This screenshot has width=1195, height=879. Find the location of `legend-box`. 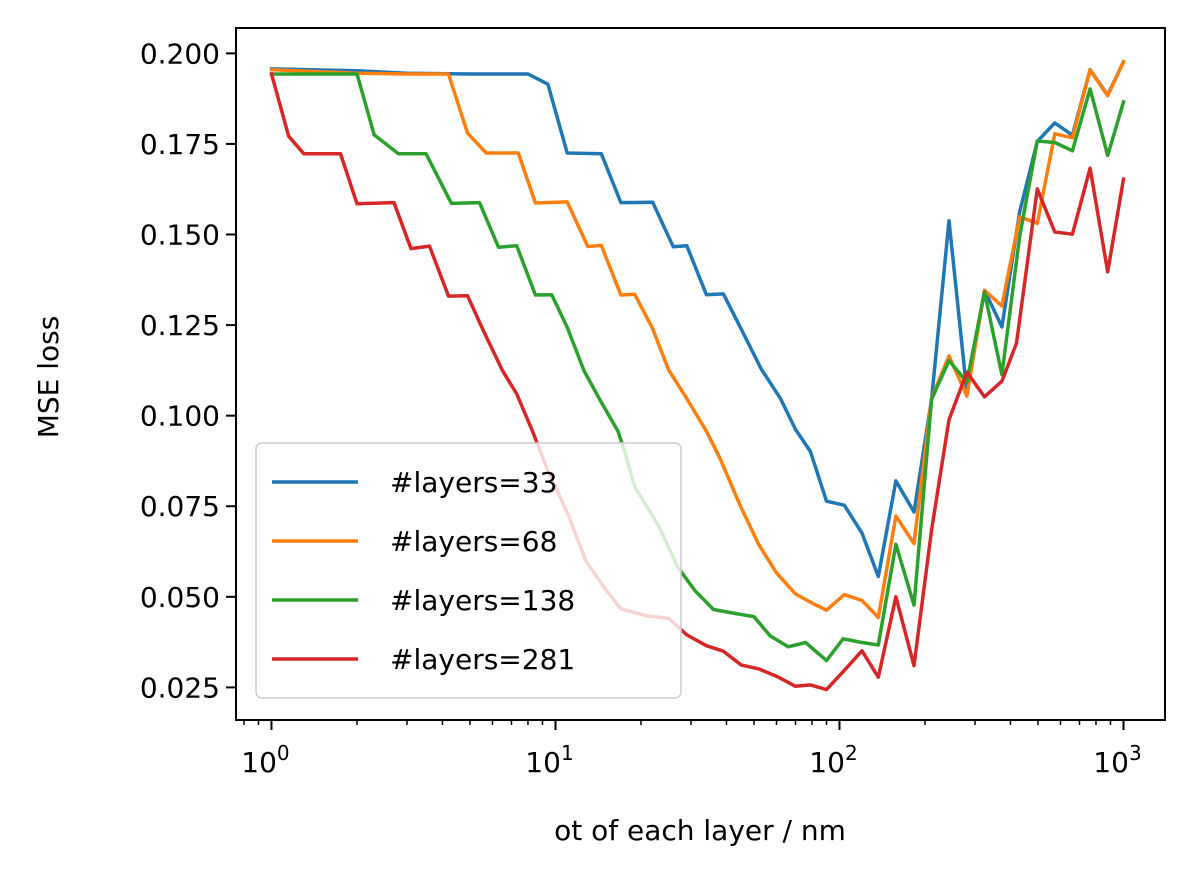

legend-box is located at coordinates (468, 570).